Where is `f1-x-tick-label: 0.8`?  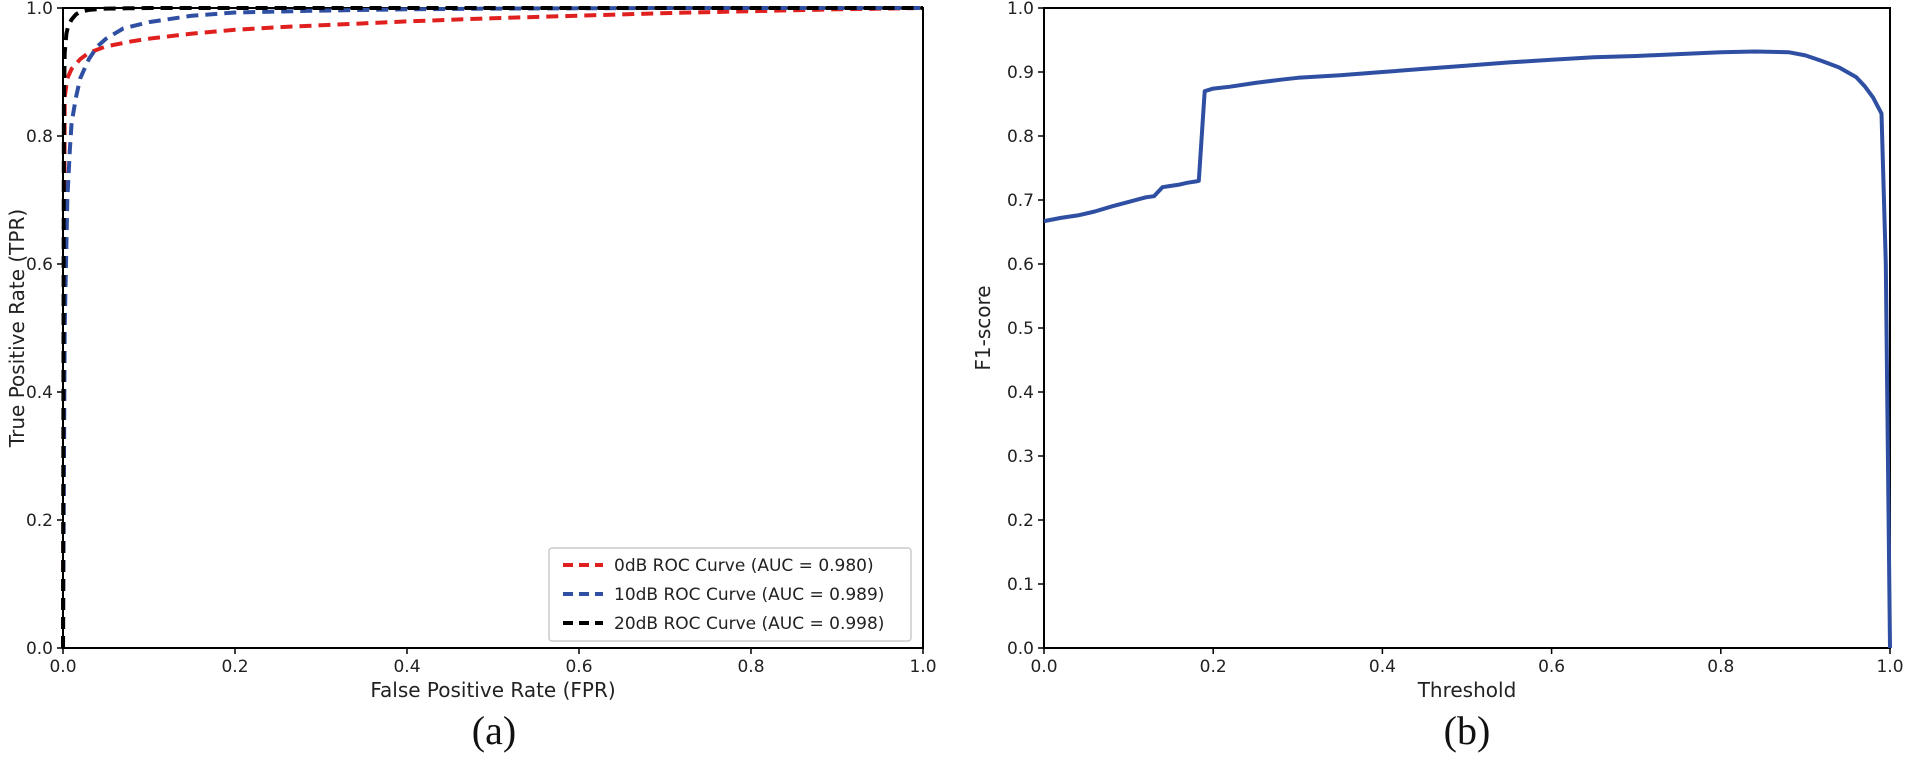
f1-x-tick-label: 0.8 is located at coordinates (1720, 667).